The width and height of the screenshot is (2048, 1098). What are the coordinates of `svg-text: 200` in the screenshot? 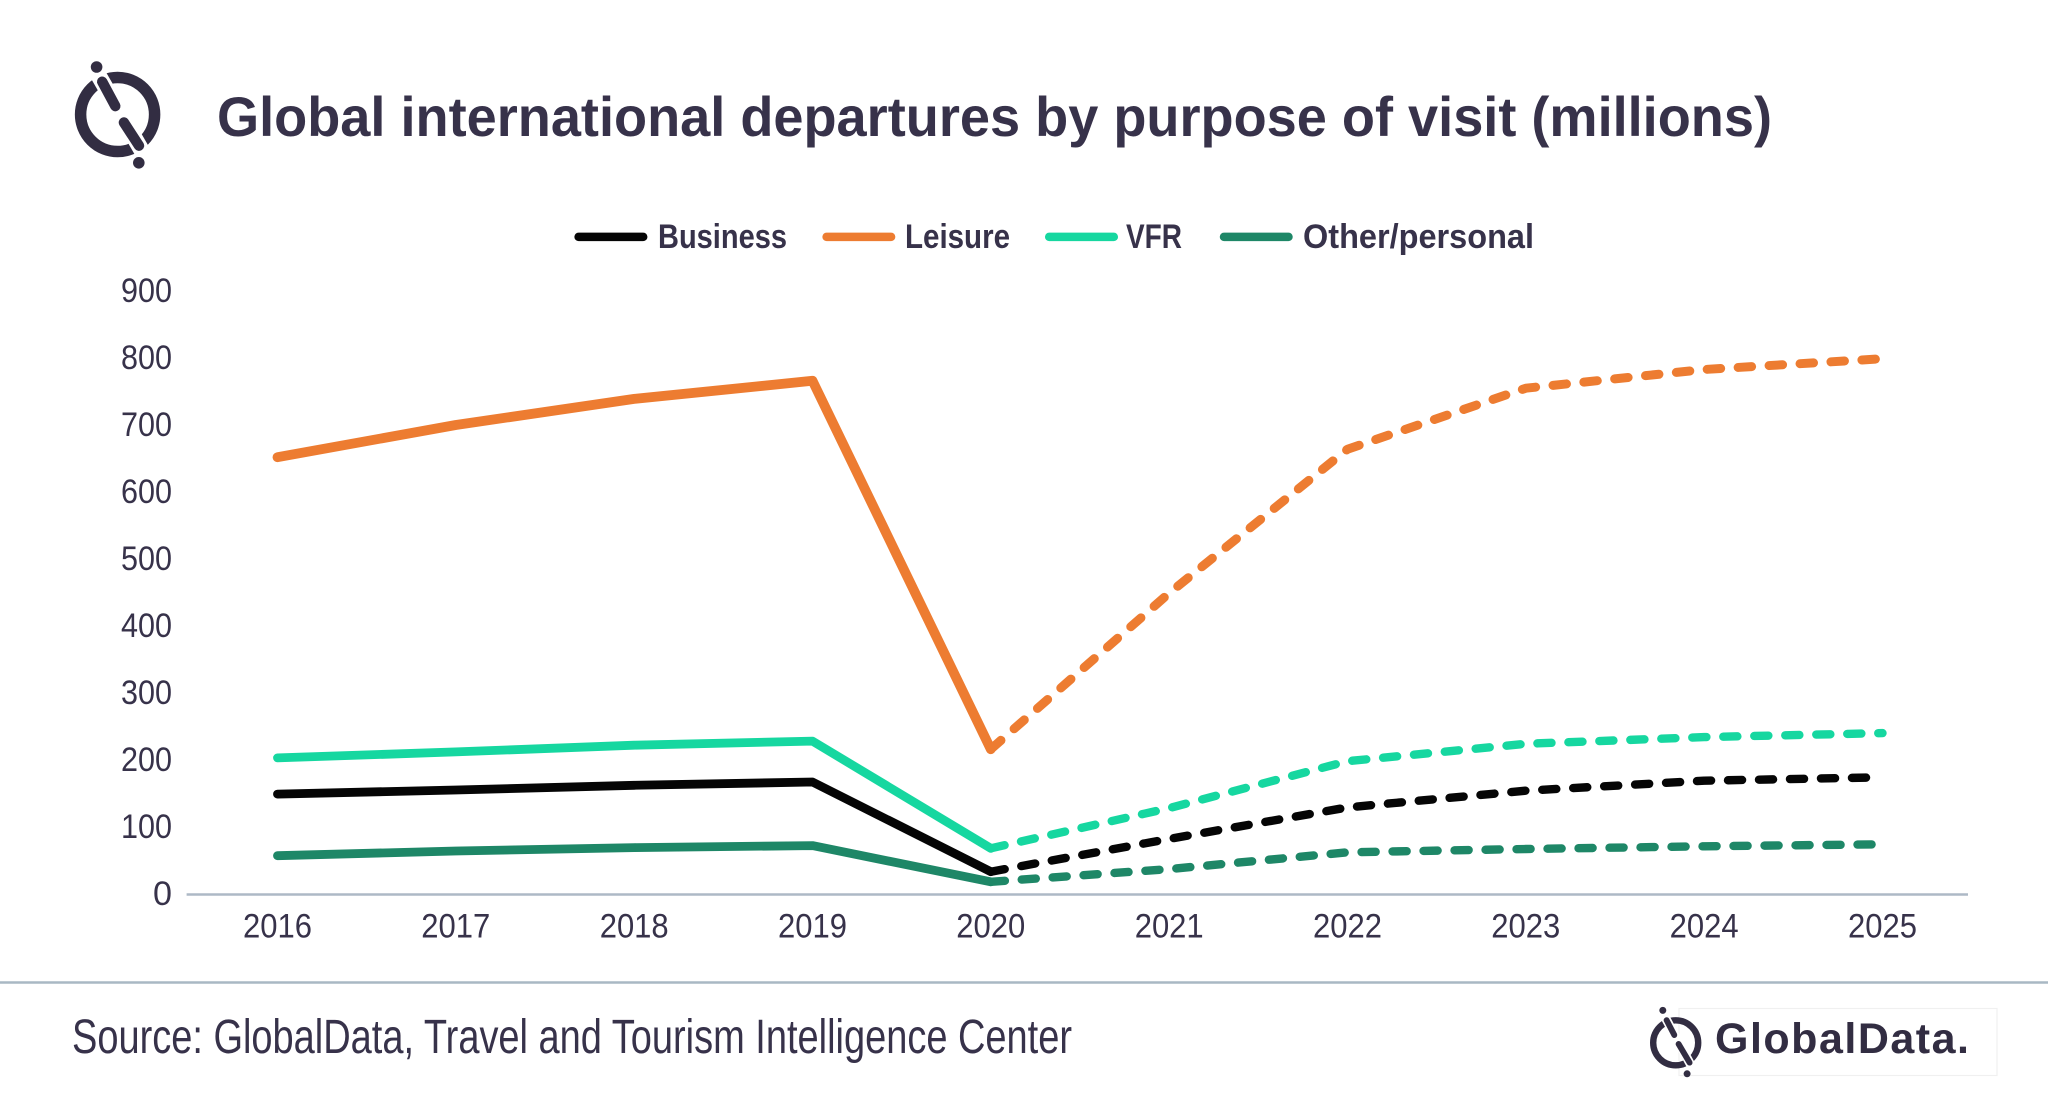 It's located at (146, 760).